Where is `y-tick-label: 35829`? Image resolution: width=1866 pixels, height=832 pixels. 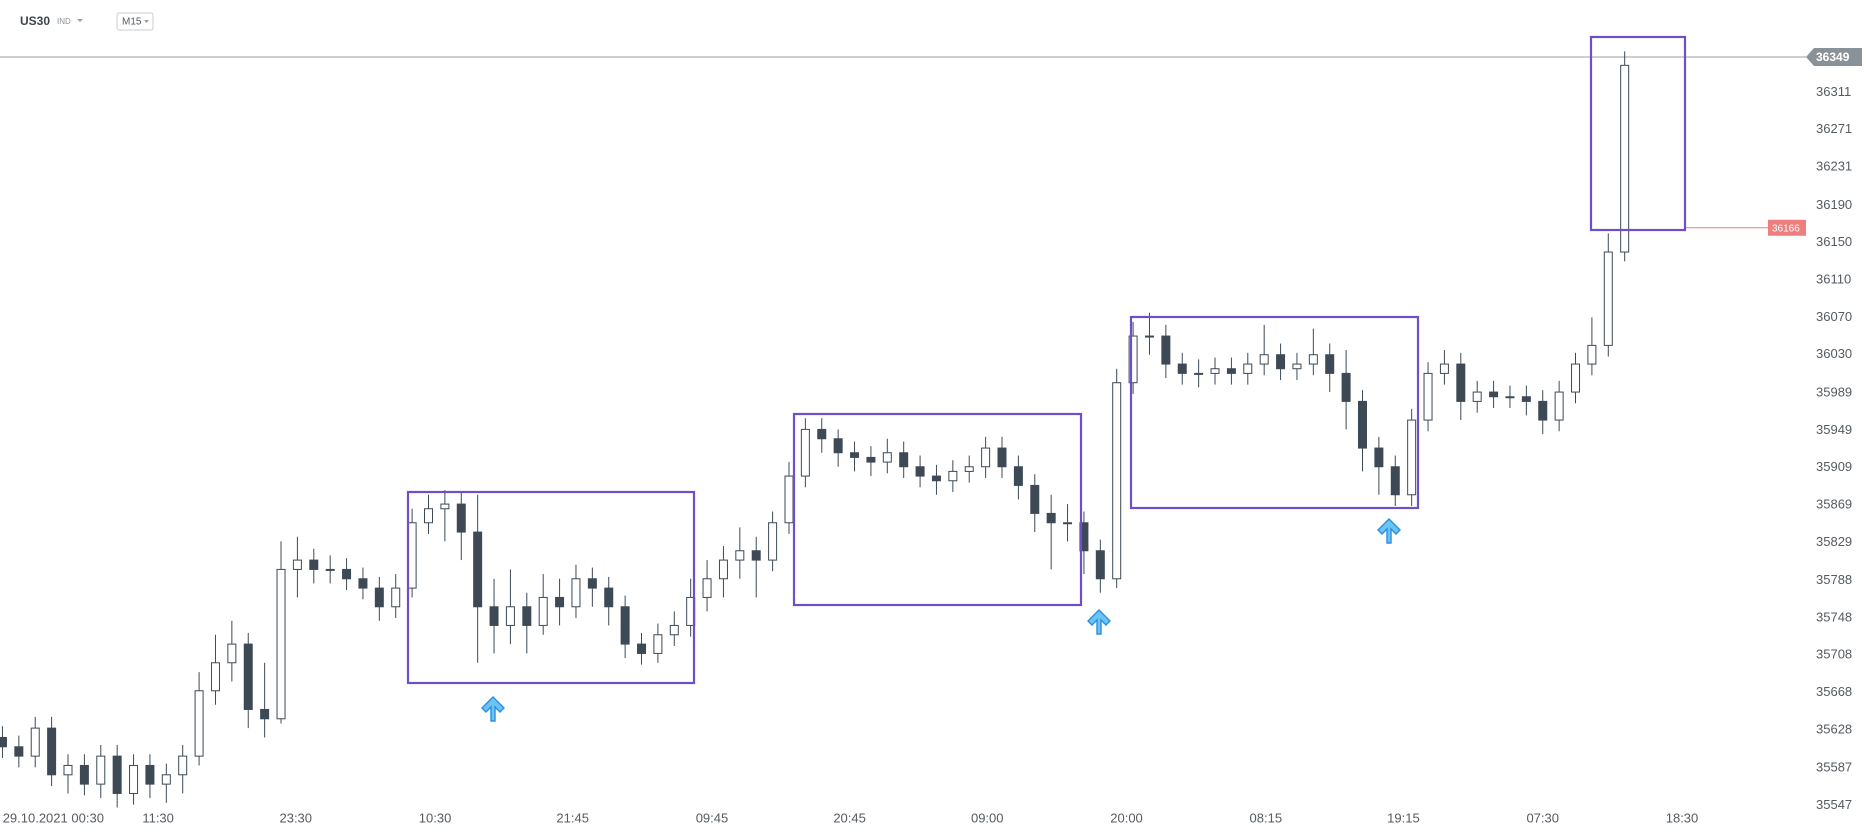
y-tick-label: 35829 is located at coordinates (1834, 541).